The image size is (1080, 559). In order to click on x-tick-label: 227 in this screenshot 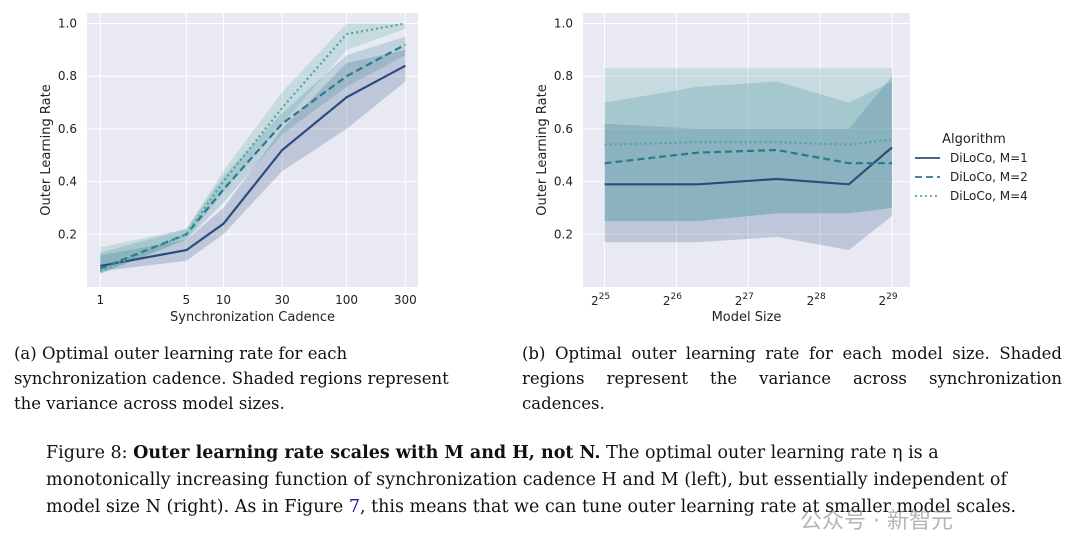, I will do `click(744, 300)`.